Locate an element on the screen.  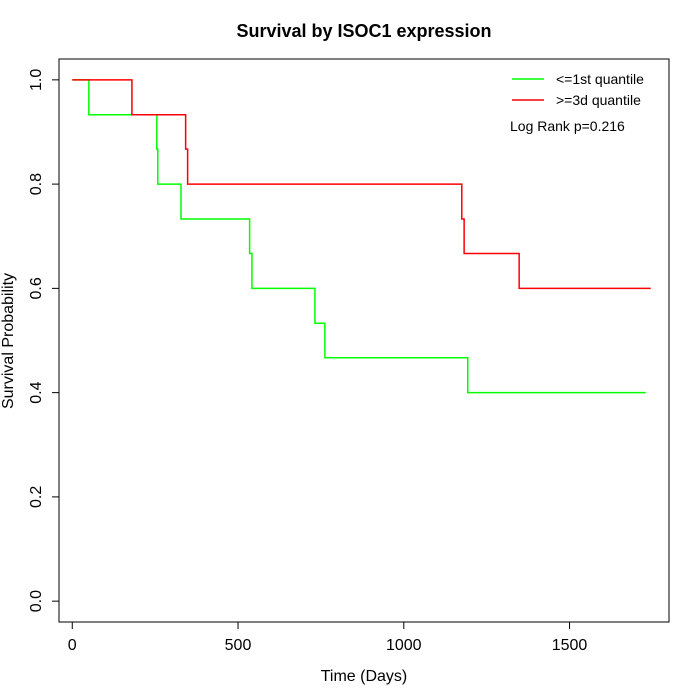
x-axis: 0 500 1000 1500 is located at coordinates (328, 637).